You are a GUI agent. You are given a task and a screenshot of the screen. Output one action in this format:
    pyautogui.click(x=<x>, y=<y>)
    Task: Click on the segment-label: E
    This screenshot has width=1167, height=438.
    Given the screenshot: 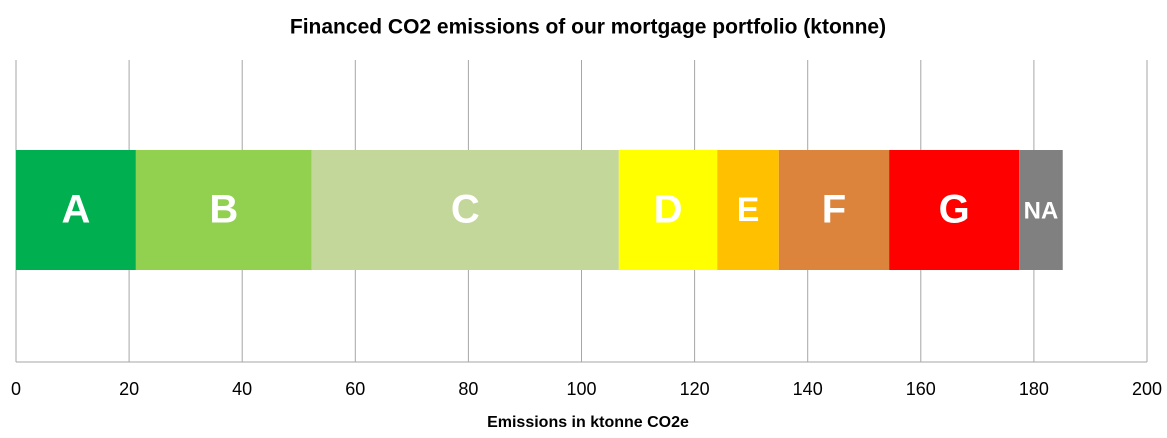 What is the action you would take?
    pyautogui.click(x=748, y=210)
    